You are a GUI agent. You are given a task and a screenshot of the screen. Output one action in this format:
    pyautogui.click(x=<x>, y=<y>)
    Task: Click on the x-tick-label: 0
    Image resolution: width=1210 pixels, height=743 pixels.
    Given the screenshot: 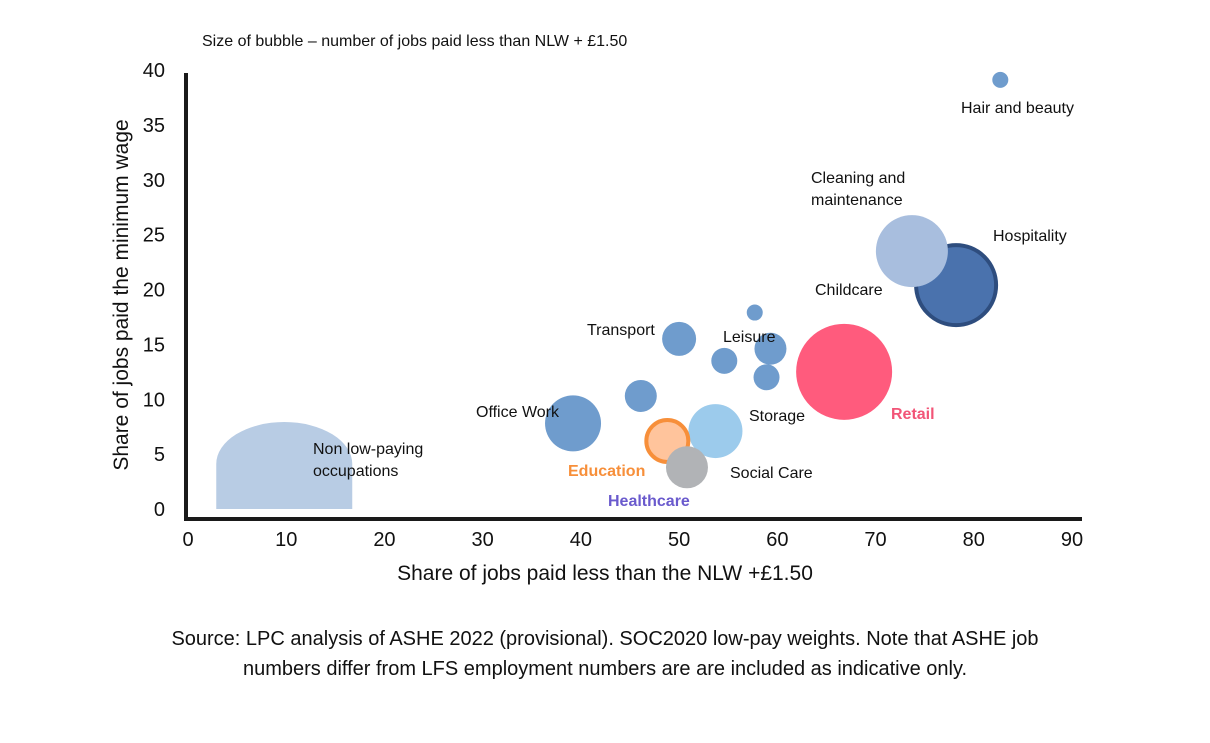 What is the action you would take?
    pyautogui.click(x=187, y=540)
    